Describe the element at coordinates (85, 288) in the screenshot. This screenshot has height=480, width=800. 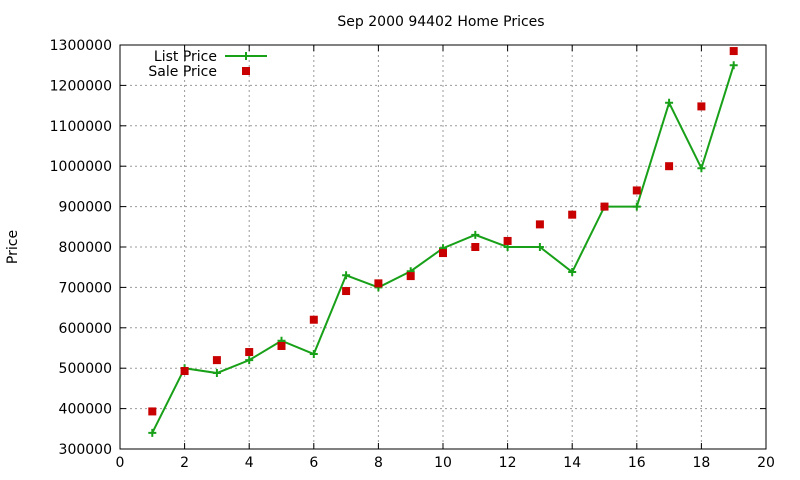
I see `y-tick-label: 700000` at that location.